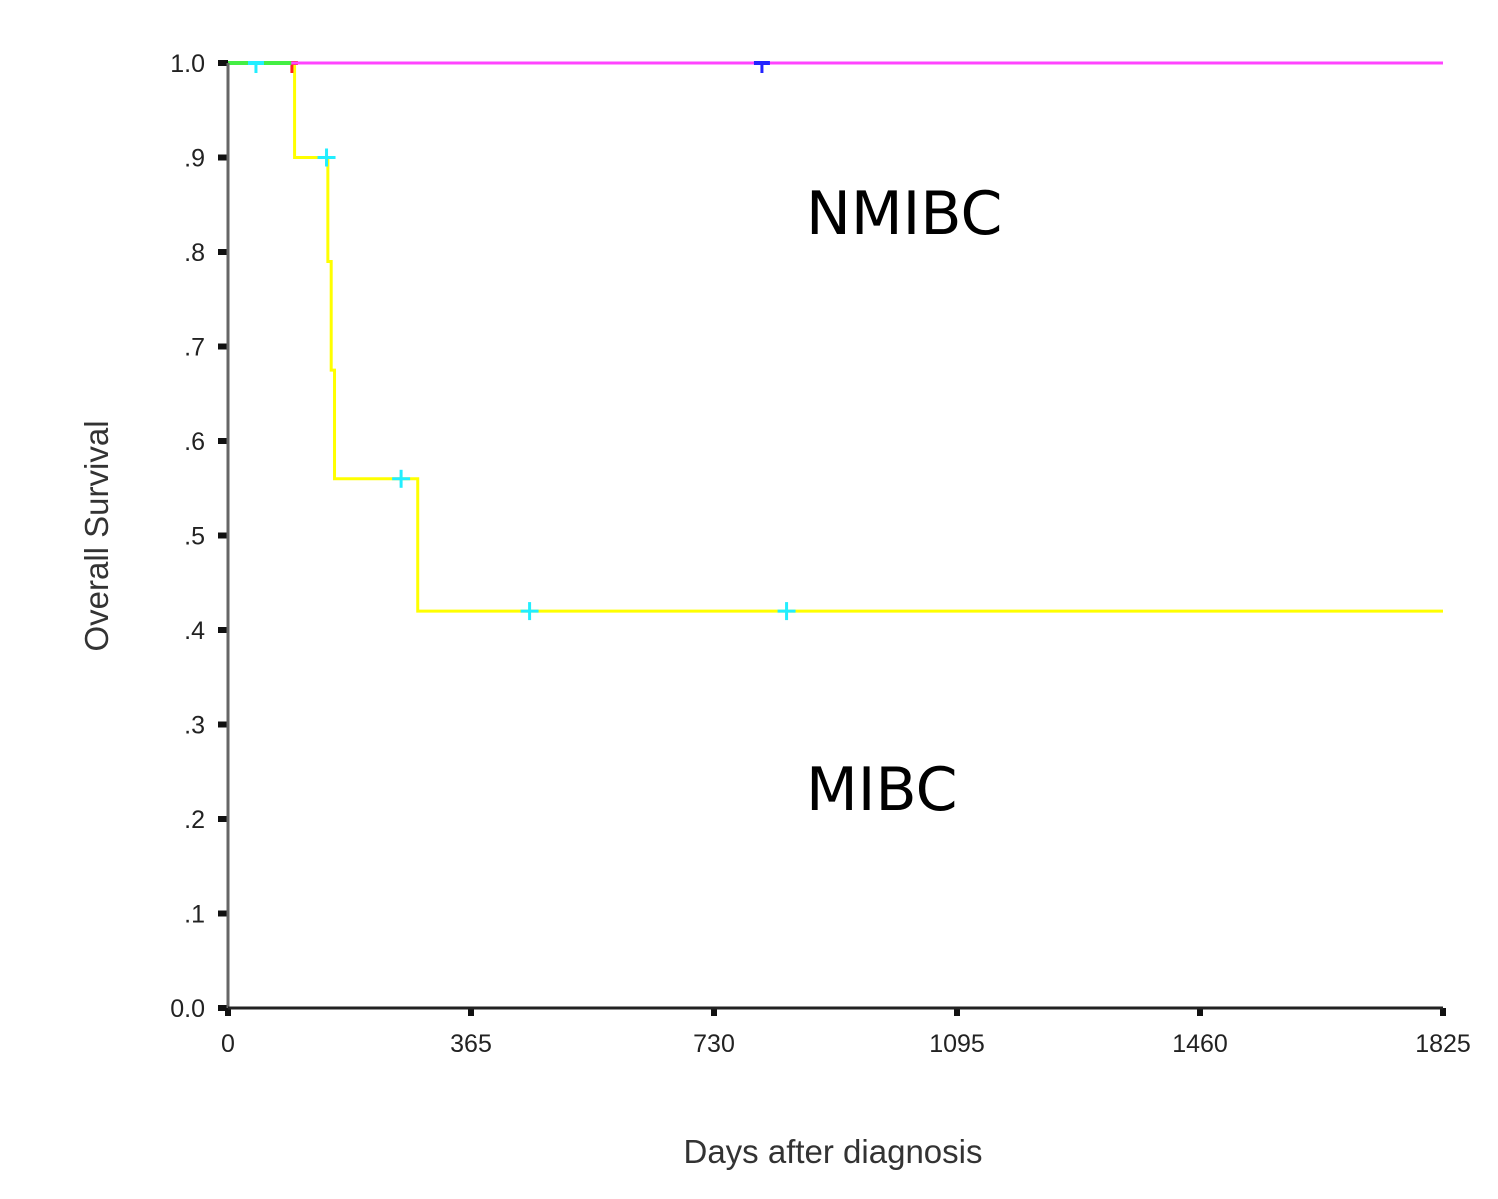 Image resolution: width=1498 pixels, height=1199 pixels. What do you see at coordinates (194, 253) in the screenshot?
I see `y-tick-label: .8` at bounding box center [194, 253].